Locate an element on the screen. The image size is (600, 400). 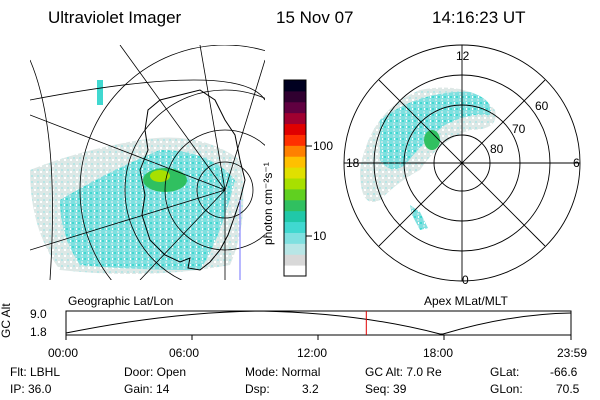
xtick-0000: 00:00 is located at coordinates (63, 353).